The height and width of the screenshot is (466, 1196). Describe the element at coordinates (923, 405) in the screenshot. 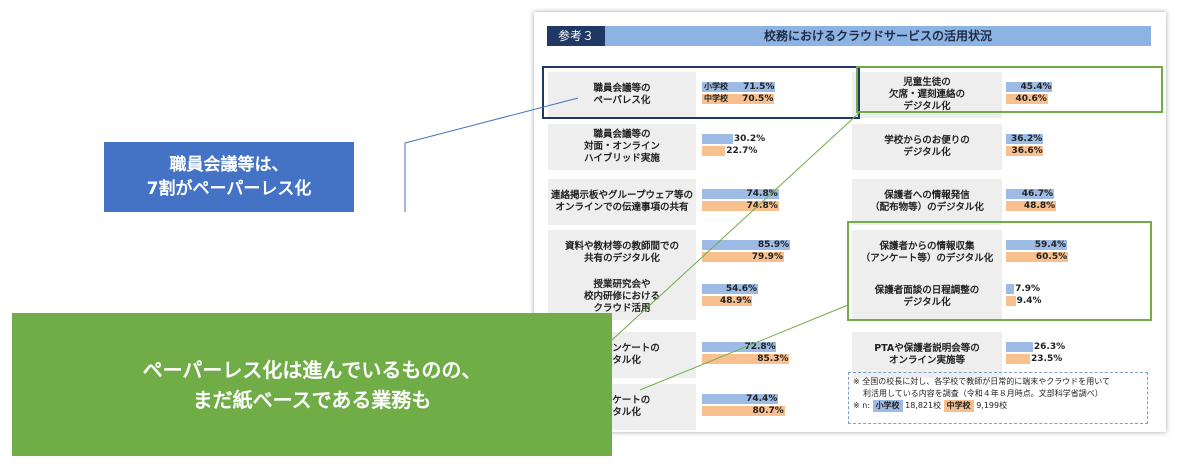

I see `note-elementary-n: 18,821校` at that location.